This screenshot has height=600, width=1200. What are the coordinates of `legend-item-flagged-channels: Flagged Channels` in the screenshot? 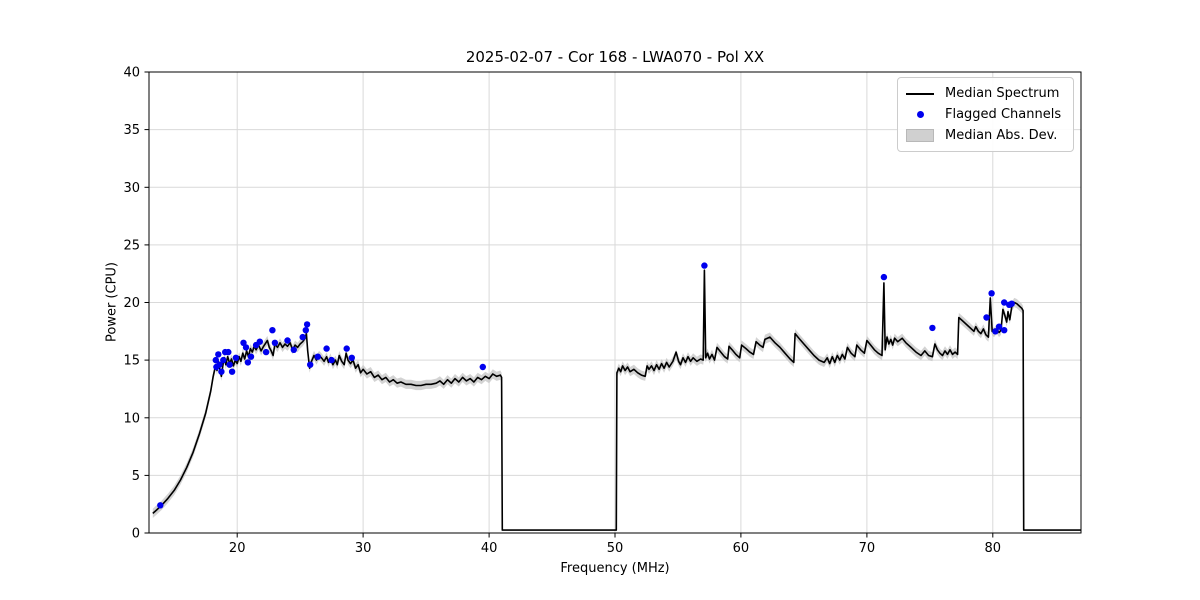 It's located at (985, 114).